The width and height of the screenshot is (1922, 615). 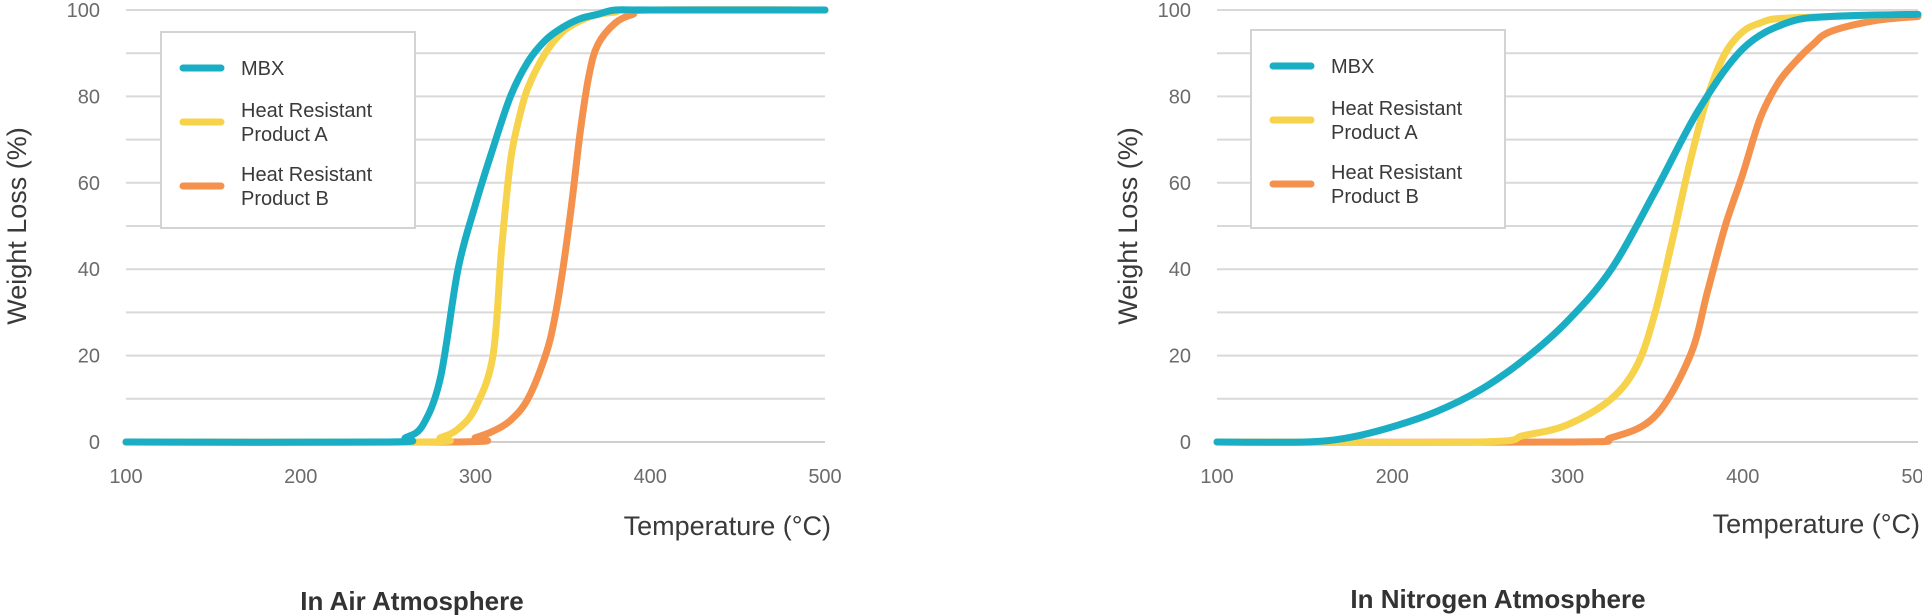 I want to click on legend-box, so click(x=288, y=130).